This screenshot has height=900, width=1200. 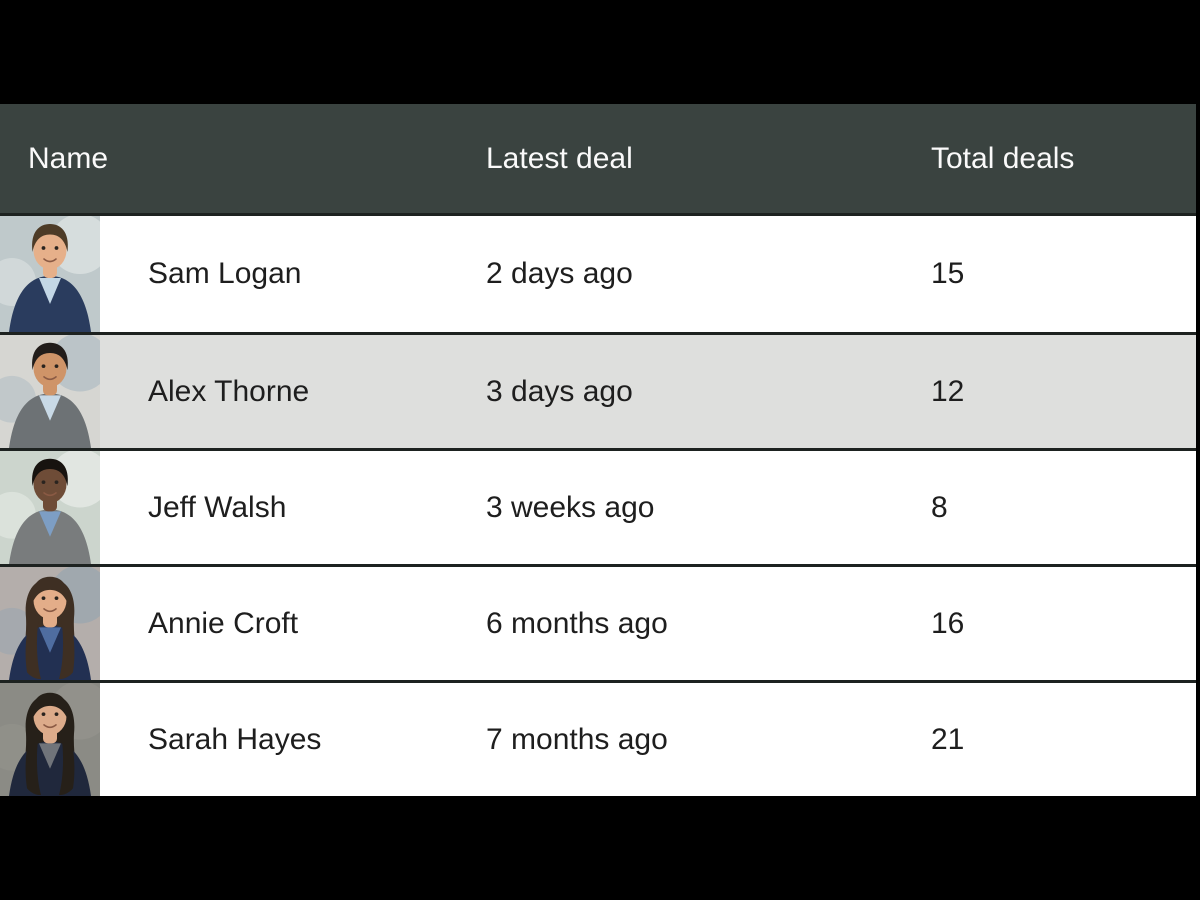 I want to click on cell-total-deals: 8, so click(x=939, y=507).